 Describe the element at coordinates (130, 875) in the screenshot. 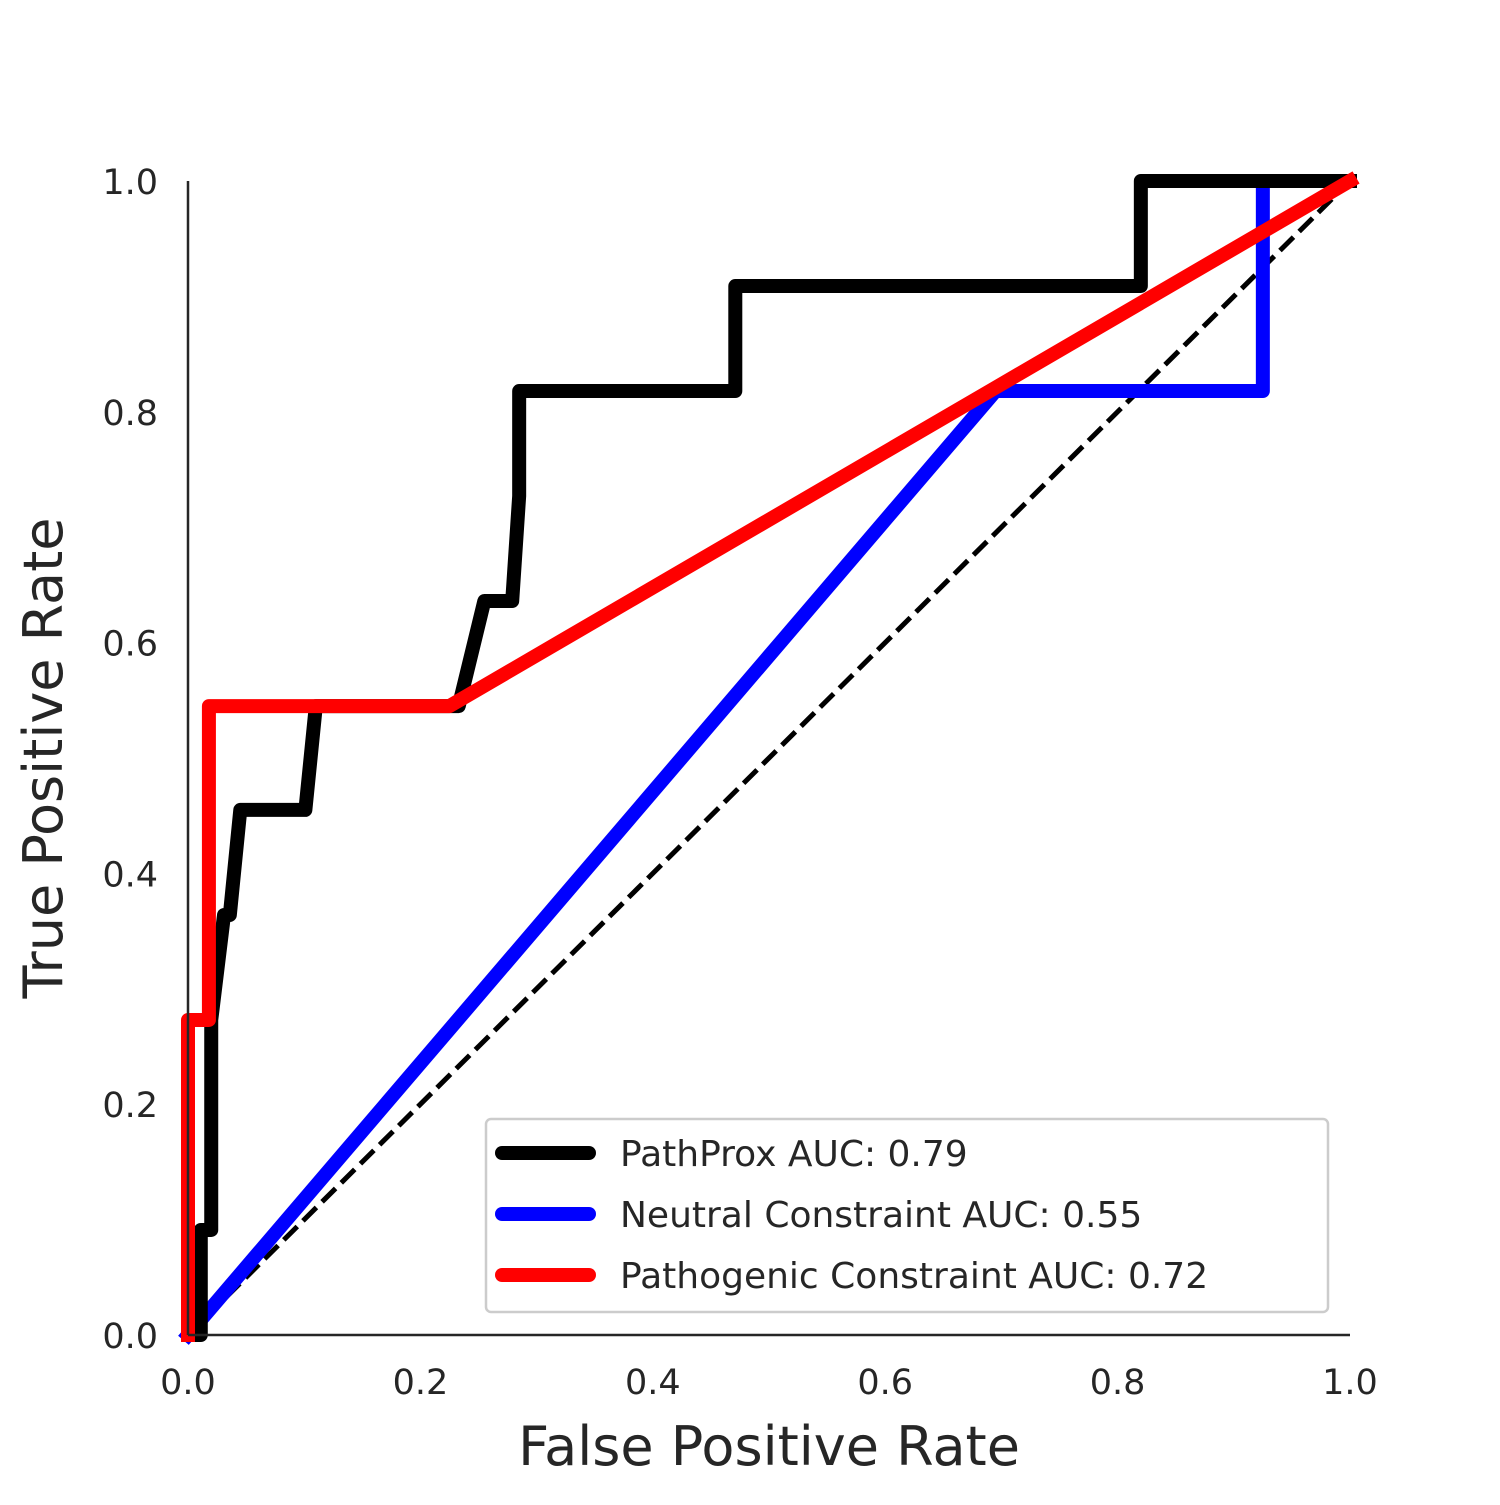

I see `y-tick-label: 0.4` at that location.